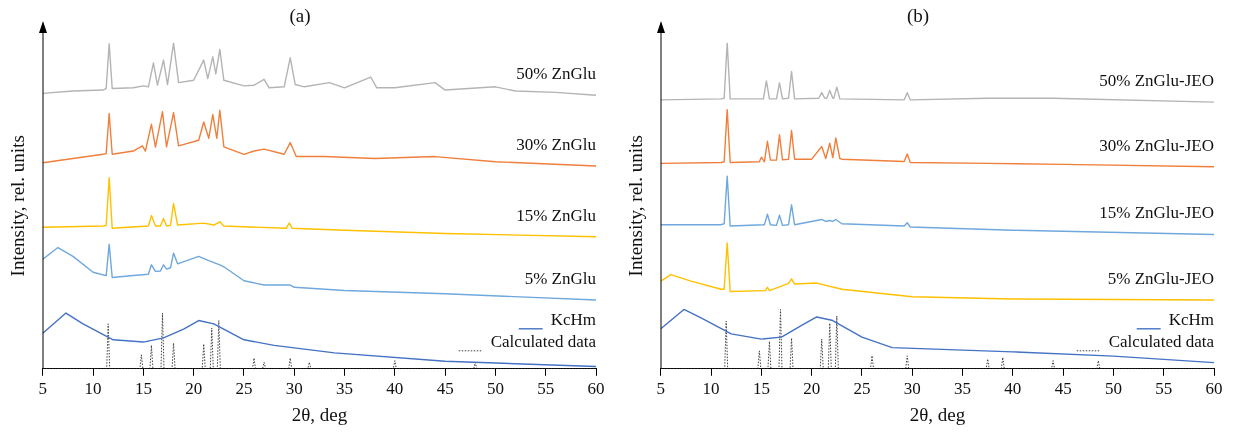 The image size is (1236, 433). What do you see at coordinates (918, 16) in the screenshot?
I see `chart-title: (b)` at bounding box center [918, 16].